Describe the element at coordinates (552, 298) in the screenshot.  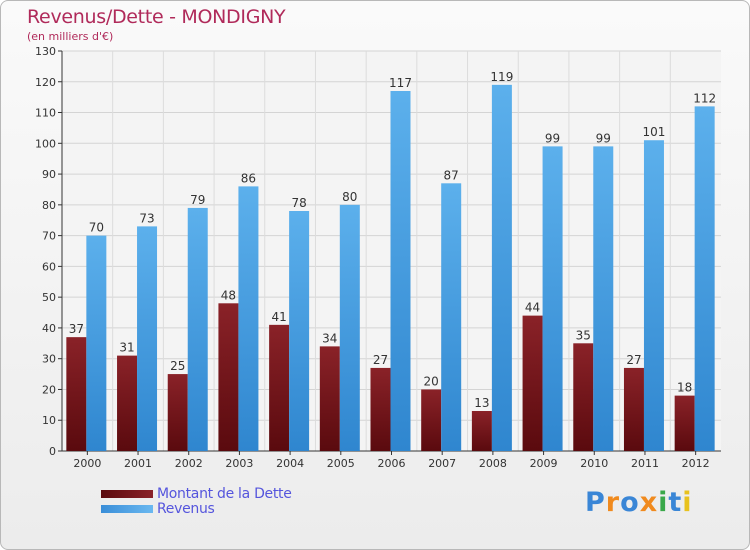
I see `bar-revenue-2009` at that location.